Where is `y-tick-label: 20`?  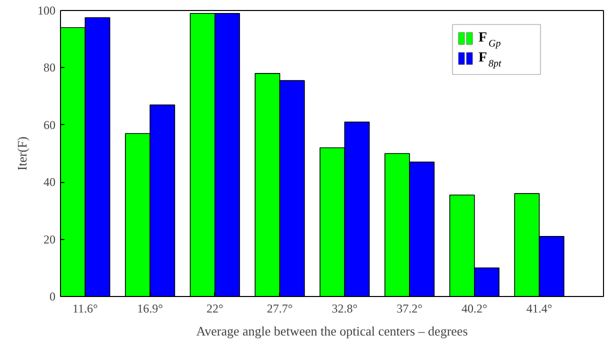 y-tick-label: 20 is located at coordinates (50, 239).